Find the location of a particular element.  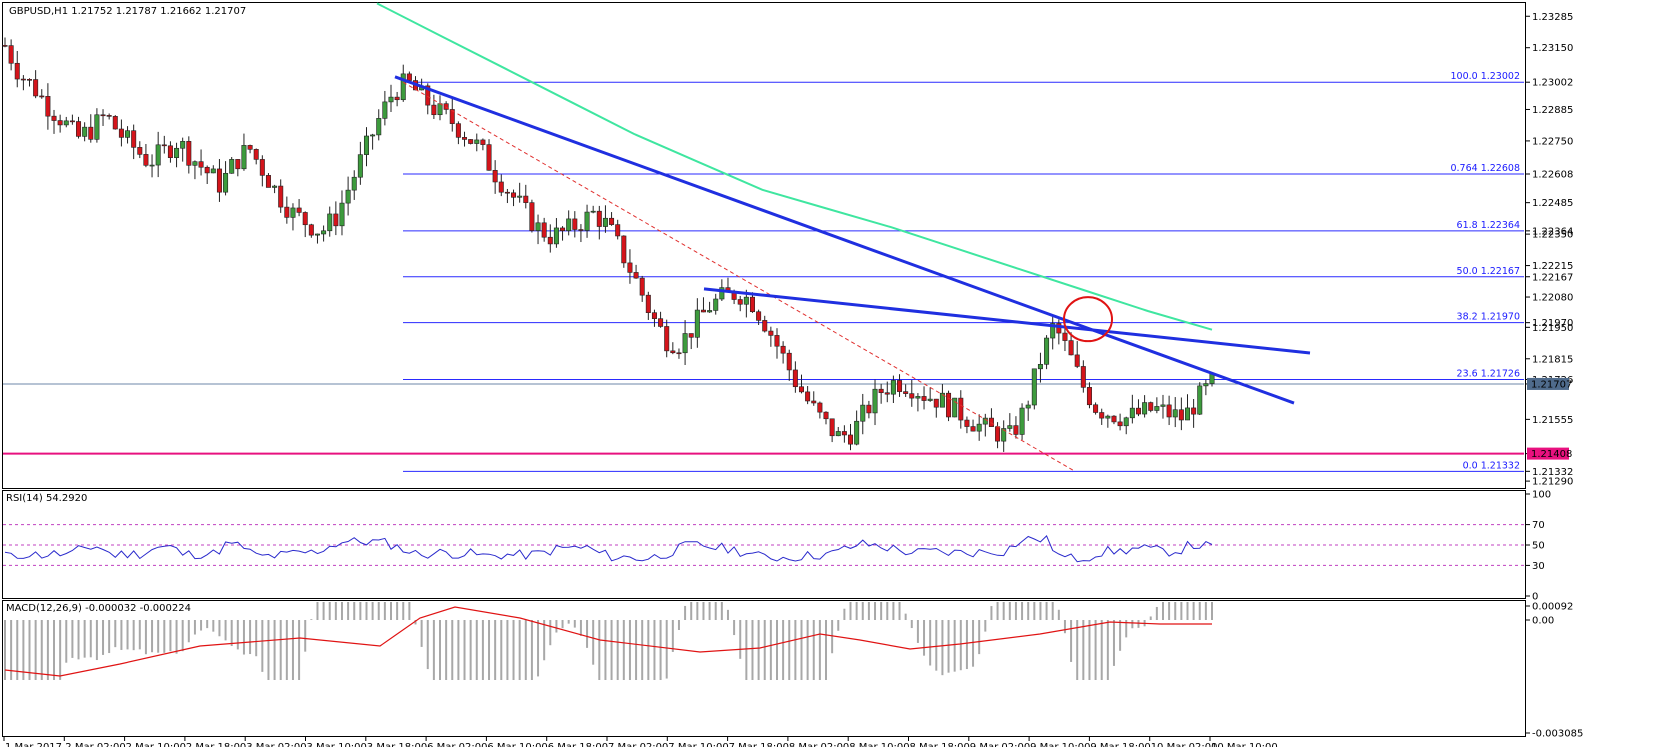

time-tick-label: 7 Mar 10:00 is located at coordinates (698, 744).